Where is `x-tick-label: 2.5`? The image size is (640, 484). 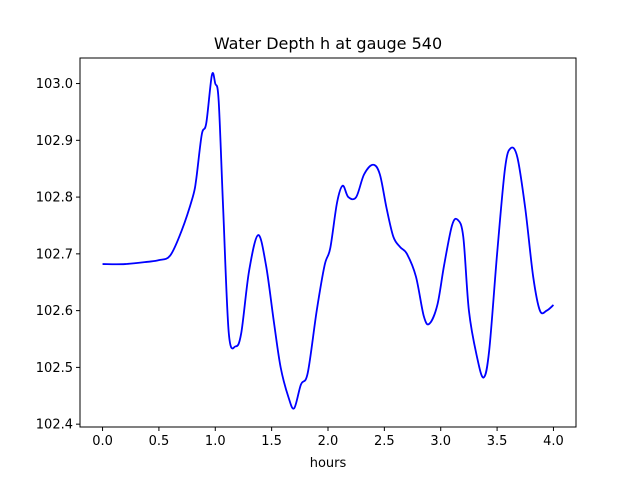 x-tick-label: 2.5 is located at coordinates (384, 441).